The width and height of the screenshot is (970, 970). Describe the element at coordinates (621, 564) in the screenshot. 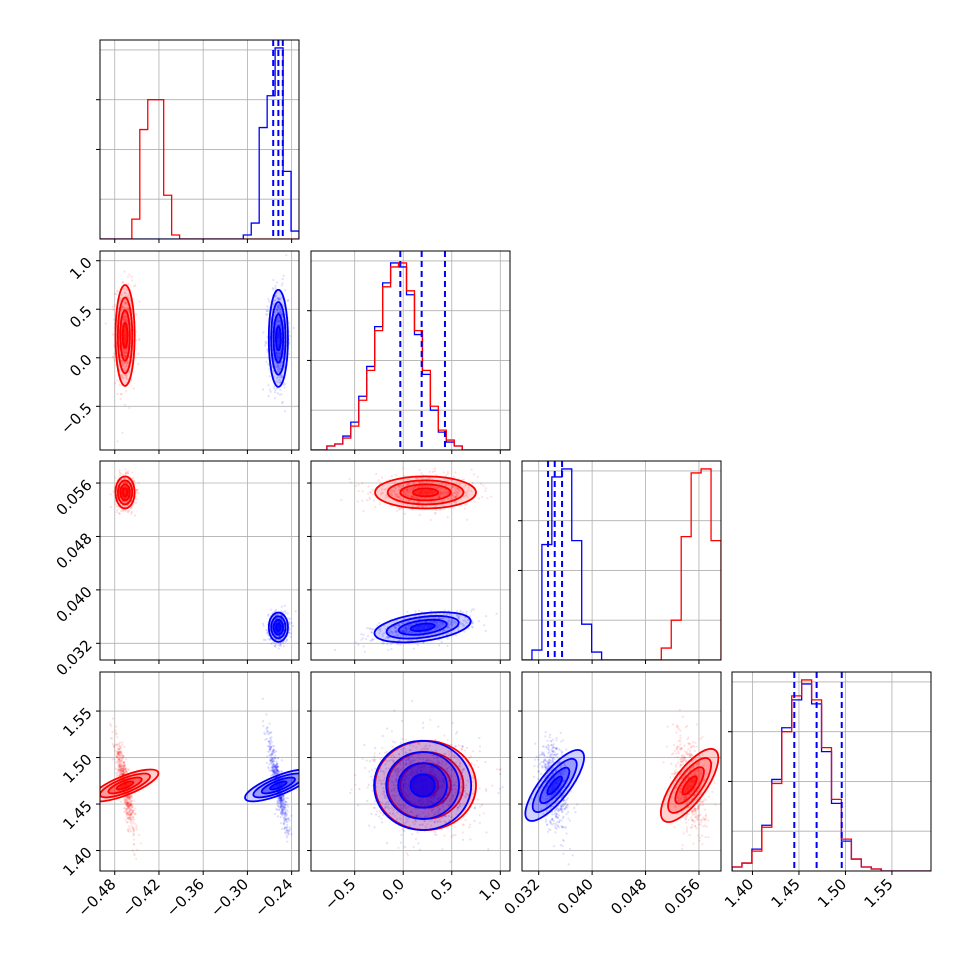

I see `histogram-red-step` at that location.